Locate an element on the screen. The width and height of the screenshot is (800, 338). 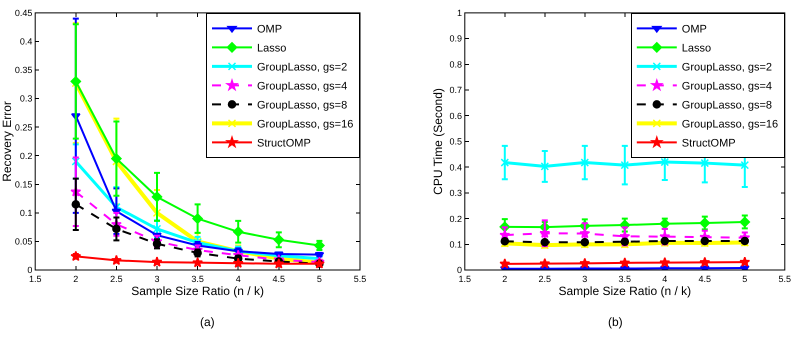
y-tick-label: 0.6 is located at coordinates (455, 115).